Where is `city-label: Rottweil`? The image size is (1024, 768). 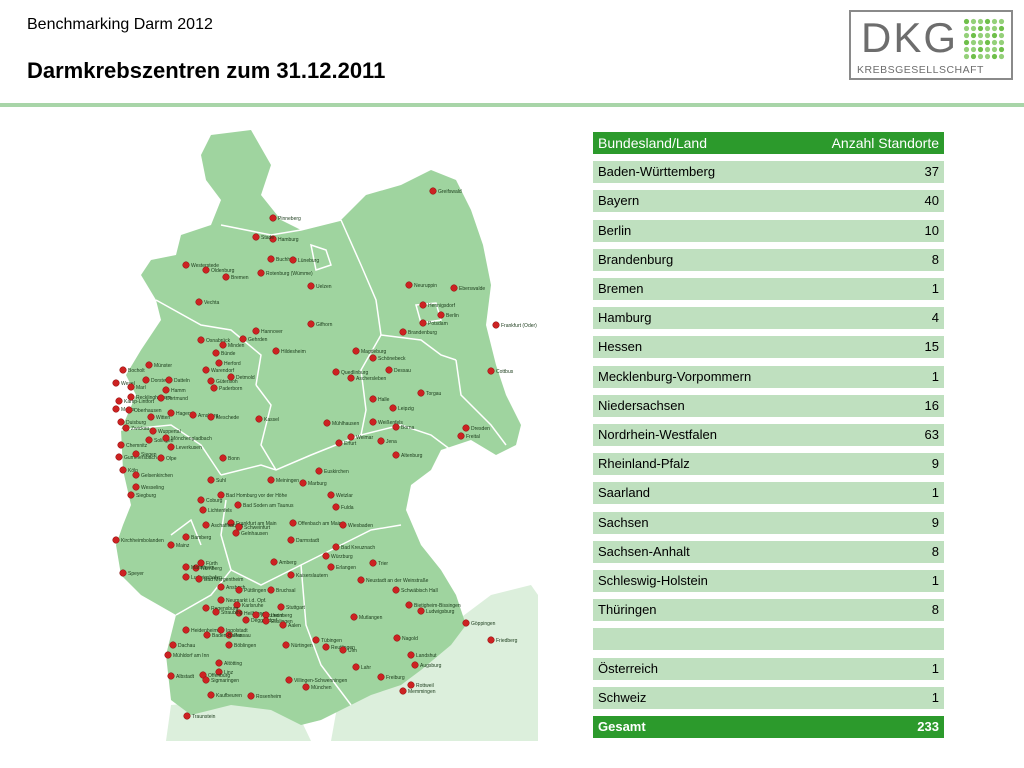 city-label: Rottweil is located at coordinates (425, 686).